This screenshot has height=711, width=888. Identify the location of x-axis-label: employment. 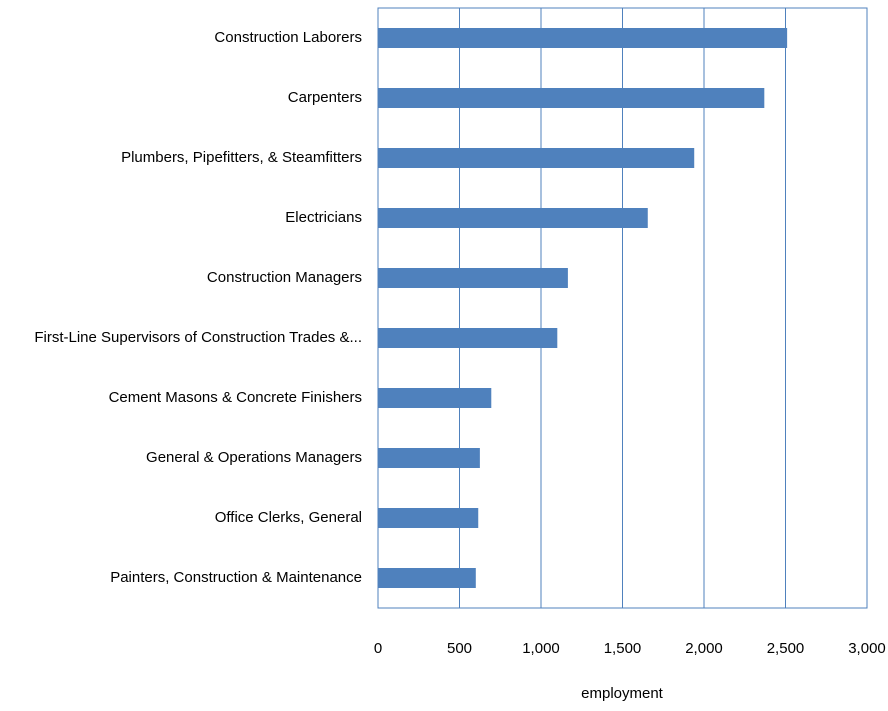
(622, 693).